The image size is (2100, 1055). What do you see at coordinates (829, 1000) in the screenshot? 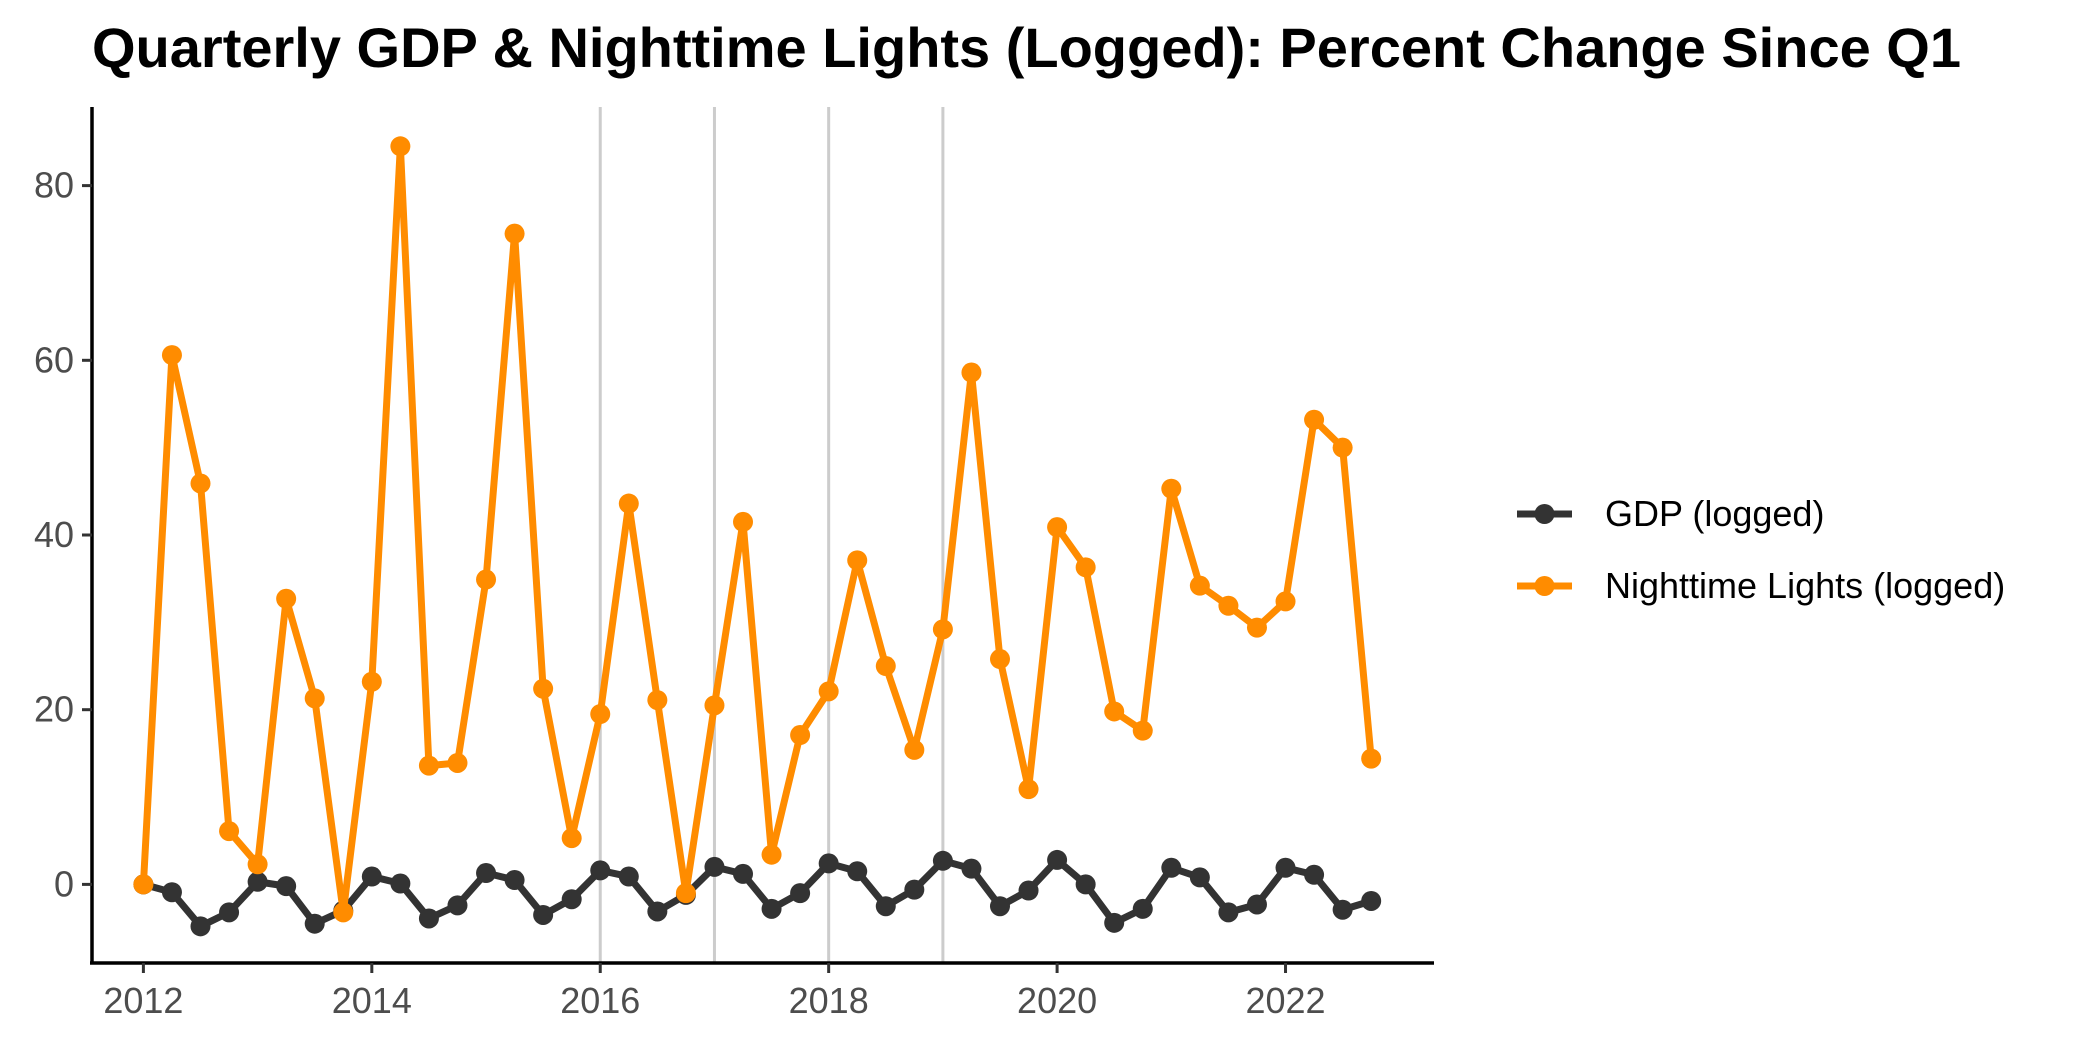
I see `x-tick-label: 2018` at bounding box center [829, 1000].